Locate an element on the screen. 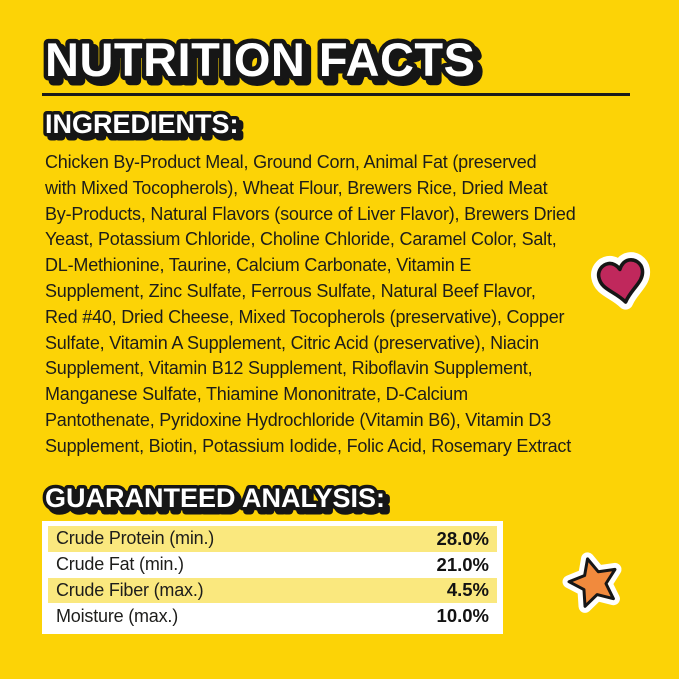 Image resolution: width=679 pixels, height=679 pixels. guaranteed-analysis-heading: GUARANTEED ANALYSIS is located at coordinates (217, 500).